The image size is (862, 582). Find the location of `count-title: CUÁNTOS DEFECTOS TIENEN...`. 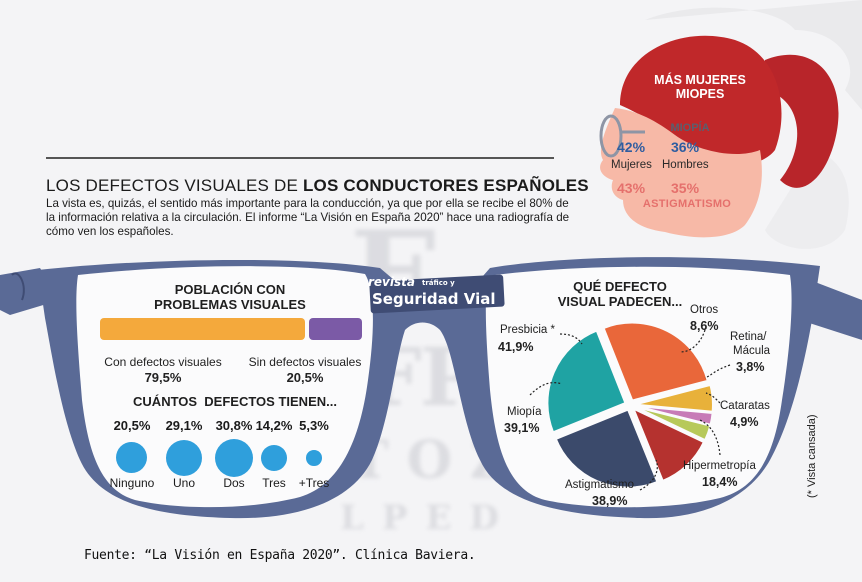

count-title: CUÁNTOS DEFECTOS TIENEN... is located at coordinates (235, 401).